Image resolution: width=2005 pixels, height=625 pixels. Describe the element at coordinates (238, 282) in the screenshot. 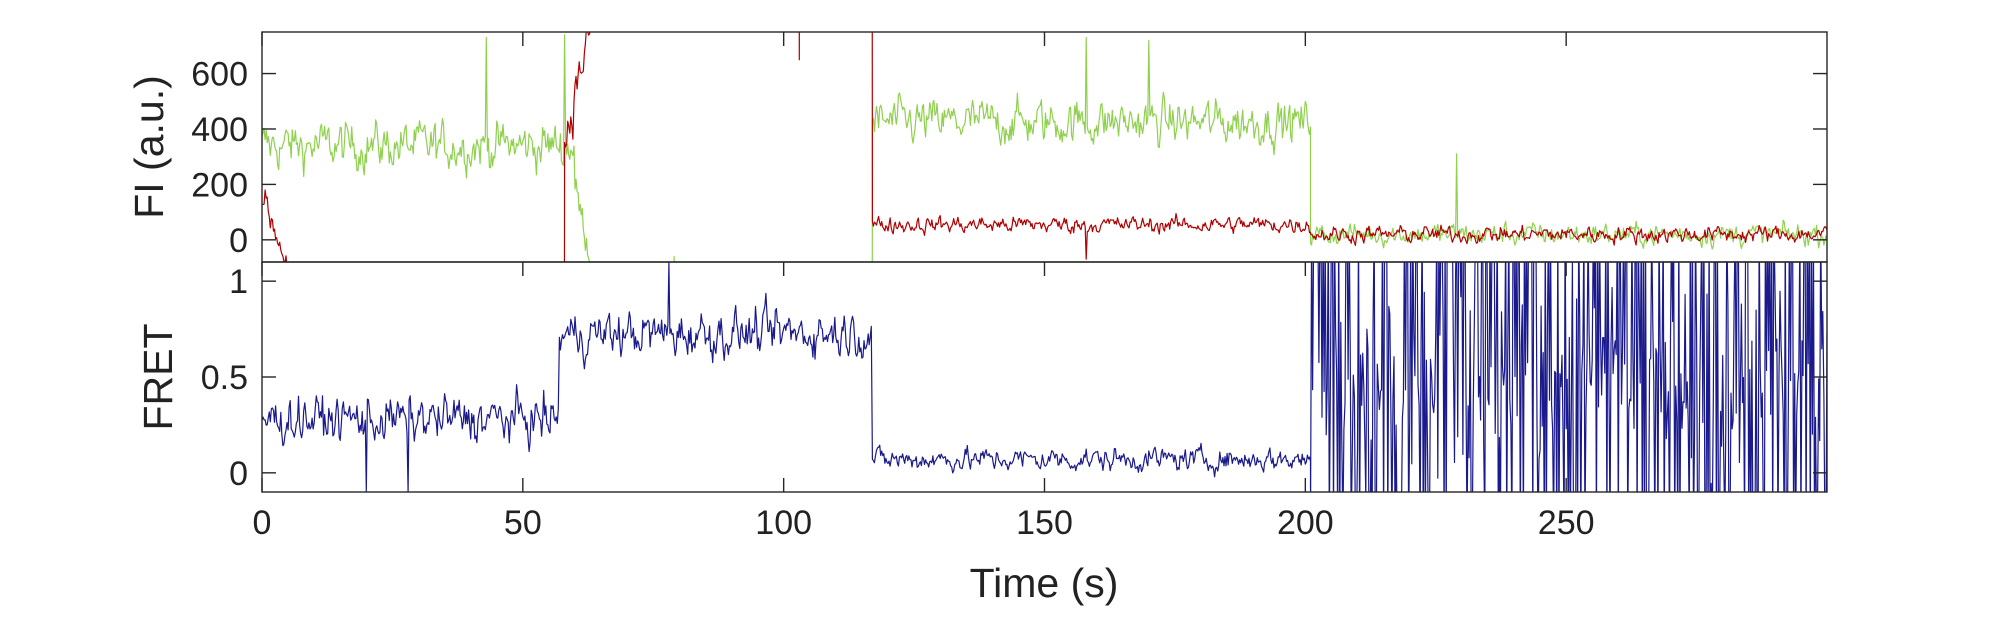

I see `y-tick-label: 1` at that location.